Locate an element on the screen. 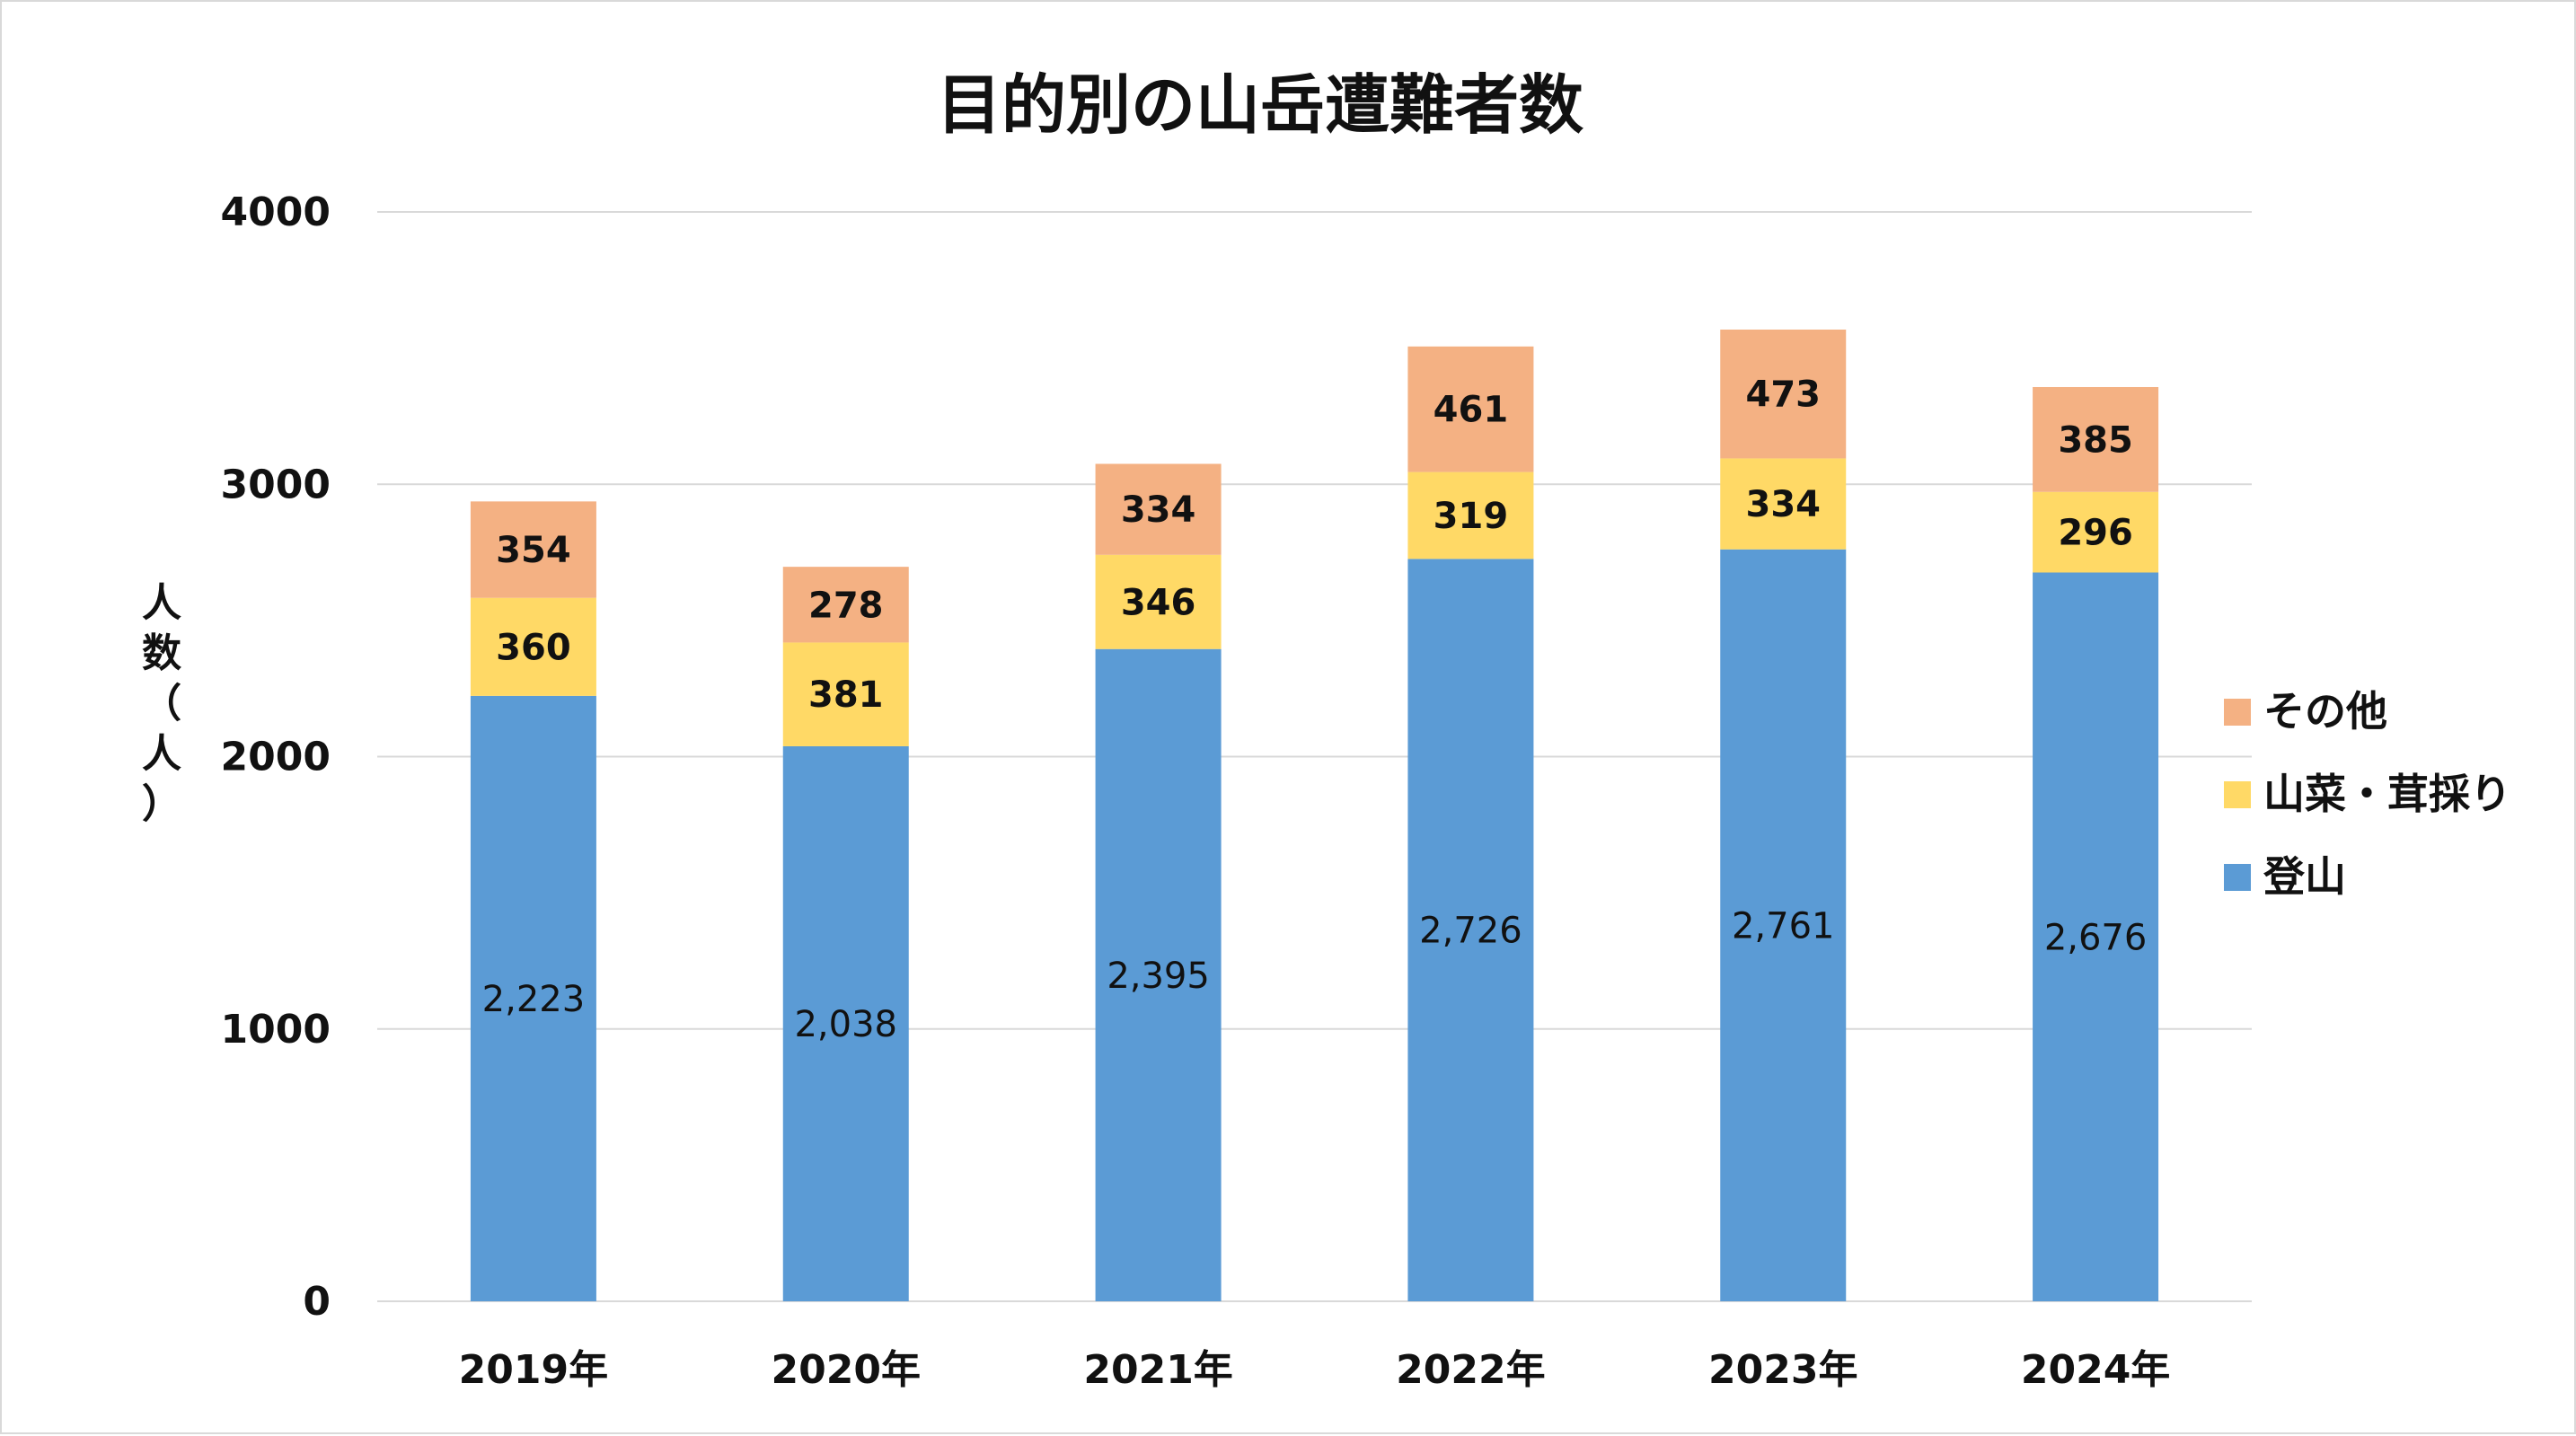 The image size is (2576, 1436). data-label: 2,726 is located at coordinates (1470, 931).